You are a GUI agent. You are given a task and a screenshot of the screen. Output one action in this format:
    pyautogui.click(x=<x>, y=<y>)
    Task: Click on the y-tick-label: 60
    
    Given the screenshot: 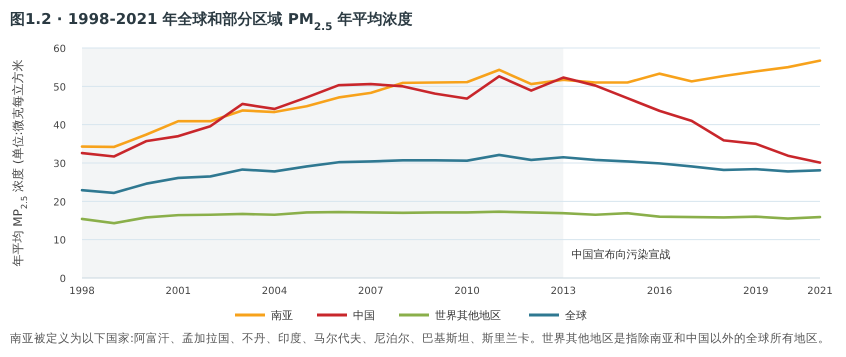 What is the action you would take?
    pyautogui.click(x=59, y=49)
    